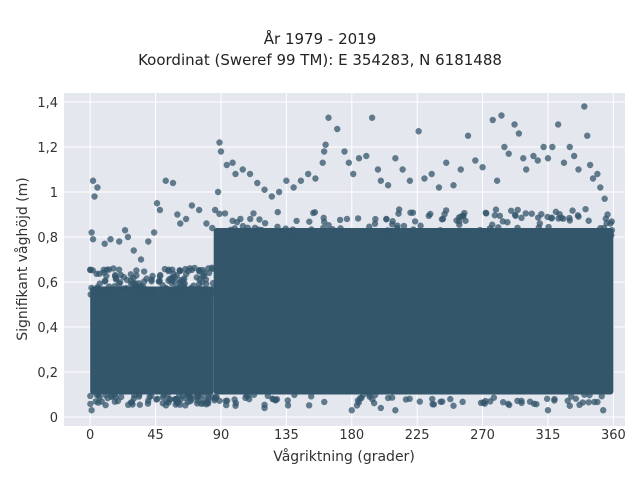  I want to click on y-axis-label: Signifikant våghöjd (m), so click(22, 258).